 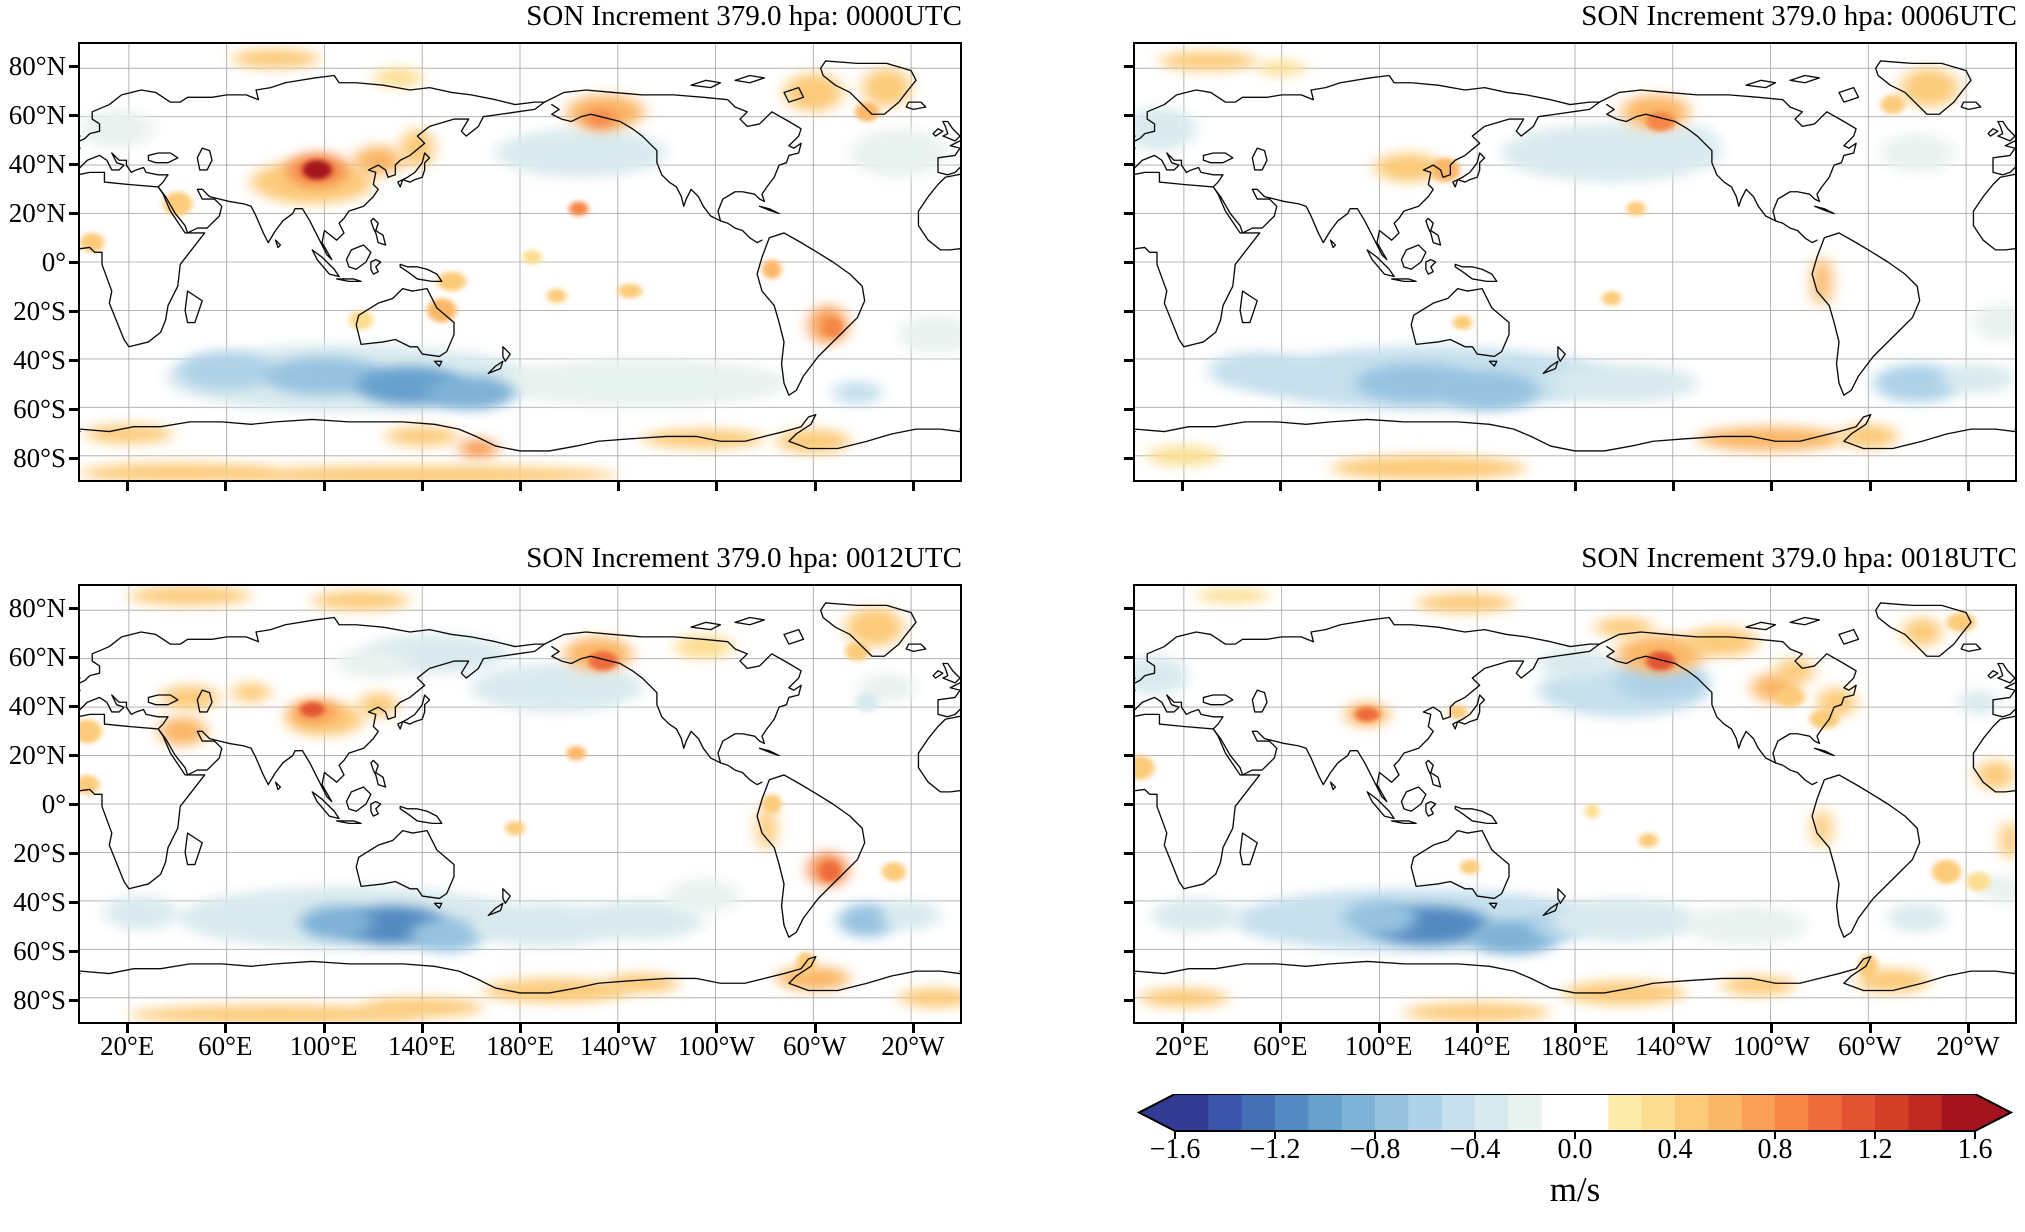 I want to click on lon-tick-label: 140°E, so click(x=1476, y=1046).